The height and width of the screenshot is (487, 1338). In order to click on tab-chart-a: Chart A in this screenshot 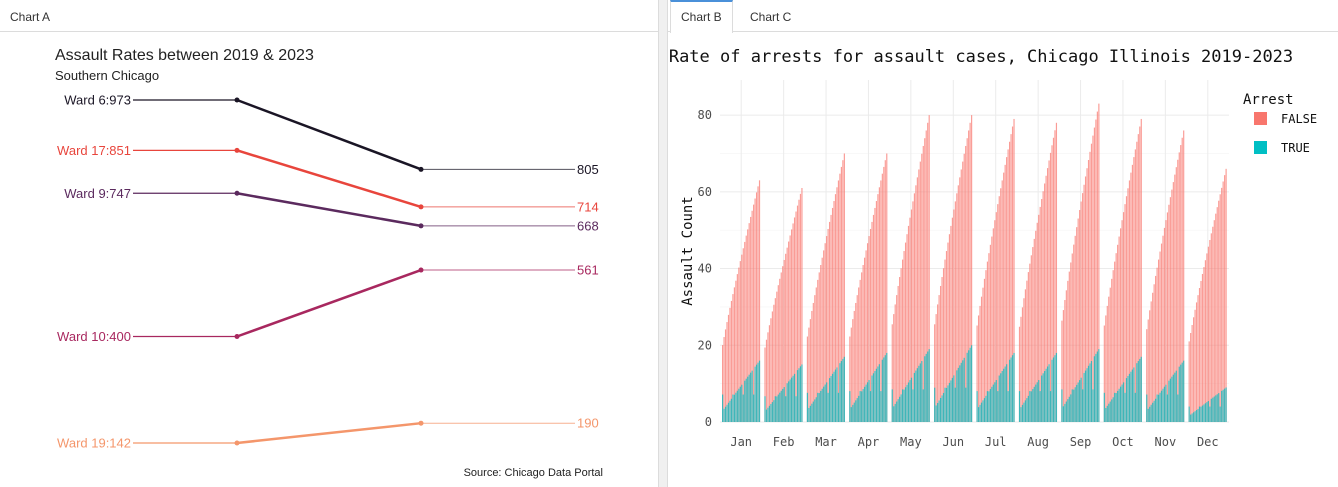, I will do `click(30, 17)`.